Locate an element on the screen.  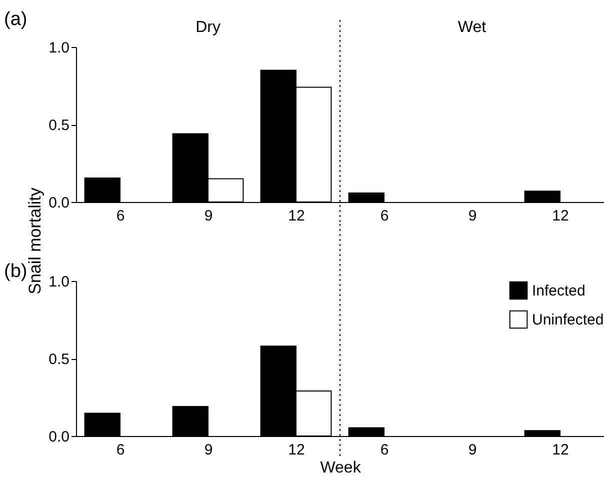
legend-label: Uninfected is located at coordinates (568, 320).